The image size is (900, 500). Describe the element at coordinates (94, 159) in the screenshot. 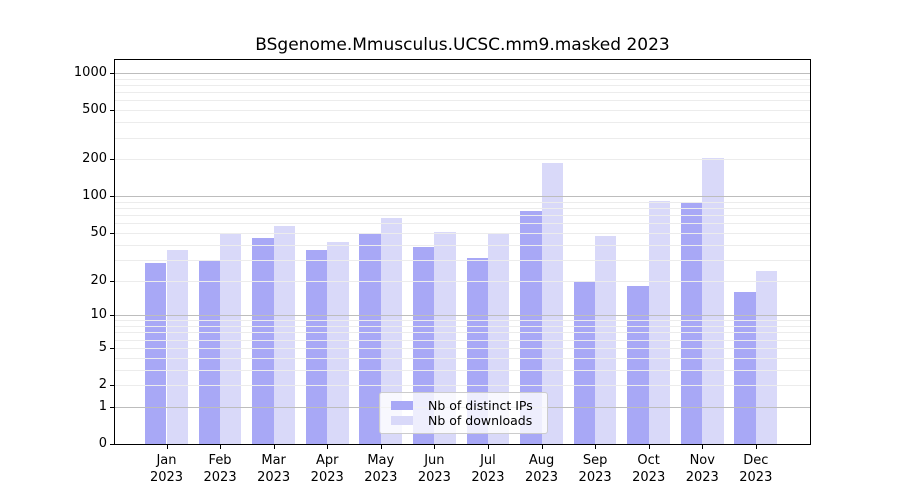

I see `y-axis-tick-label: 200` at that location.